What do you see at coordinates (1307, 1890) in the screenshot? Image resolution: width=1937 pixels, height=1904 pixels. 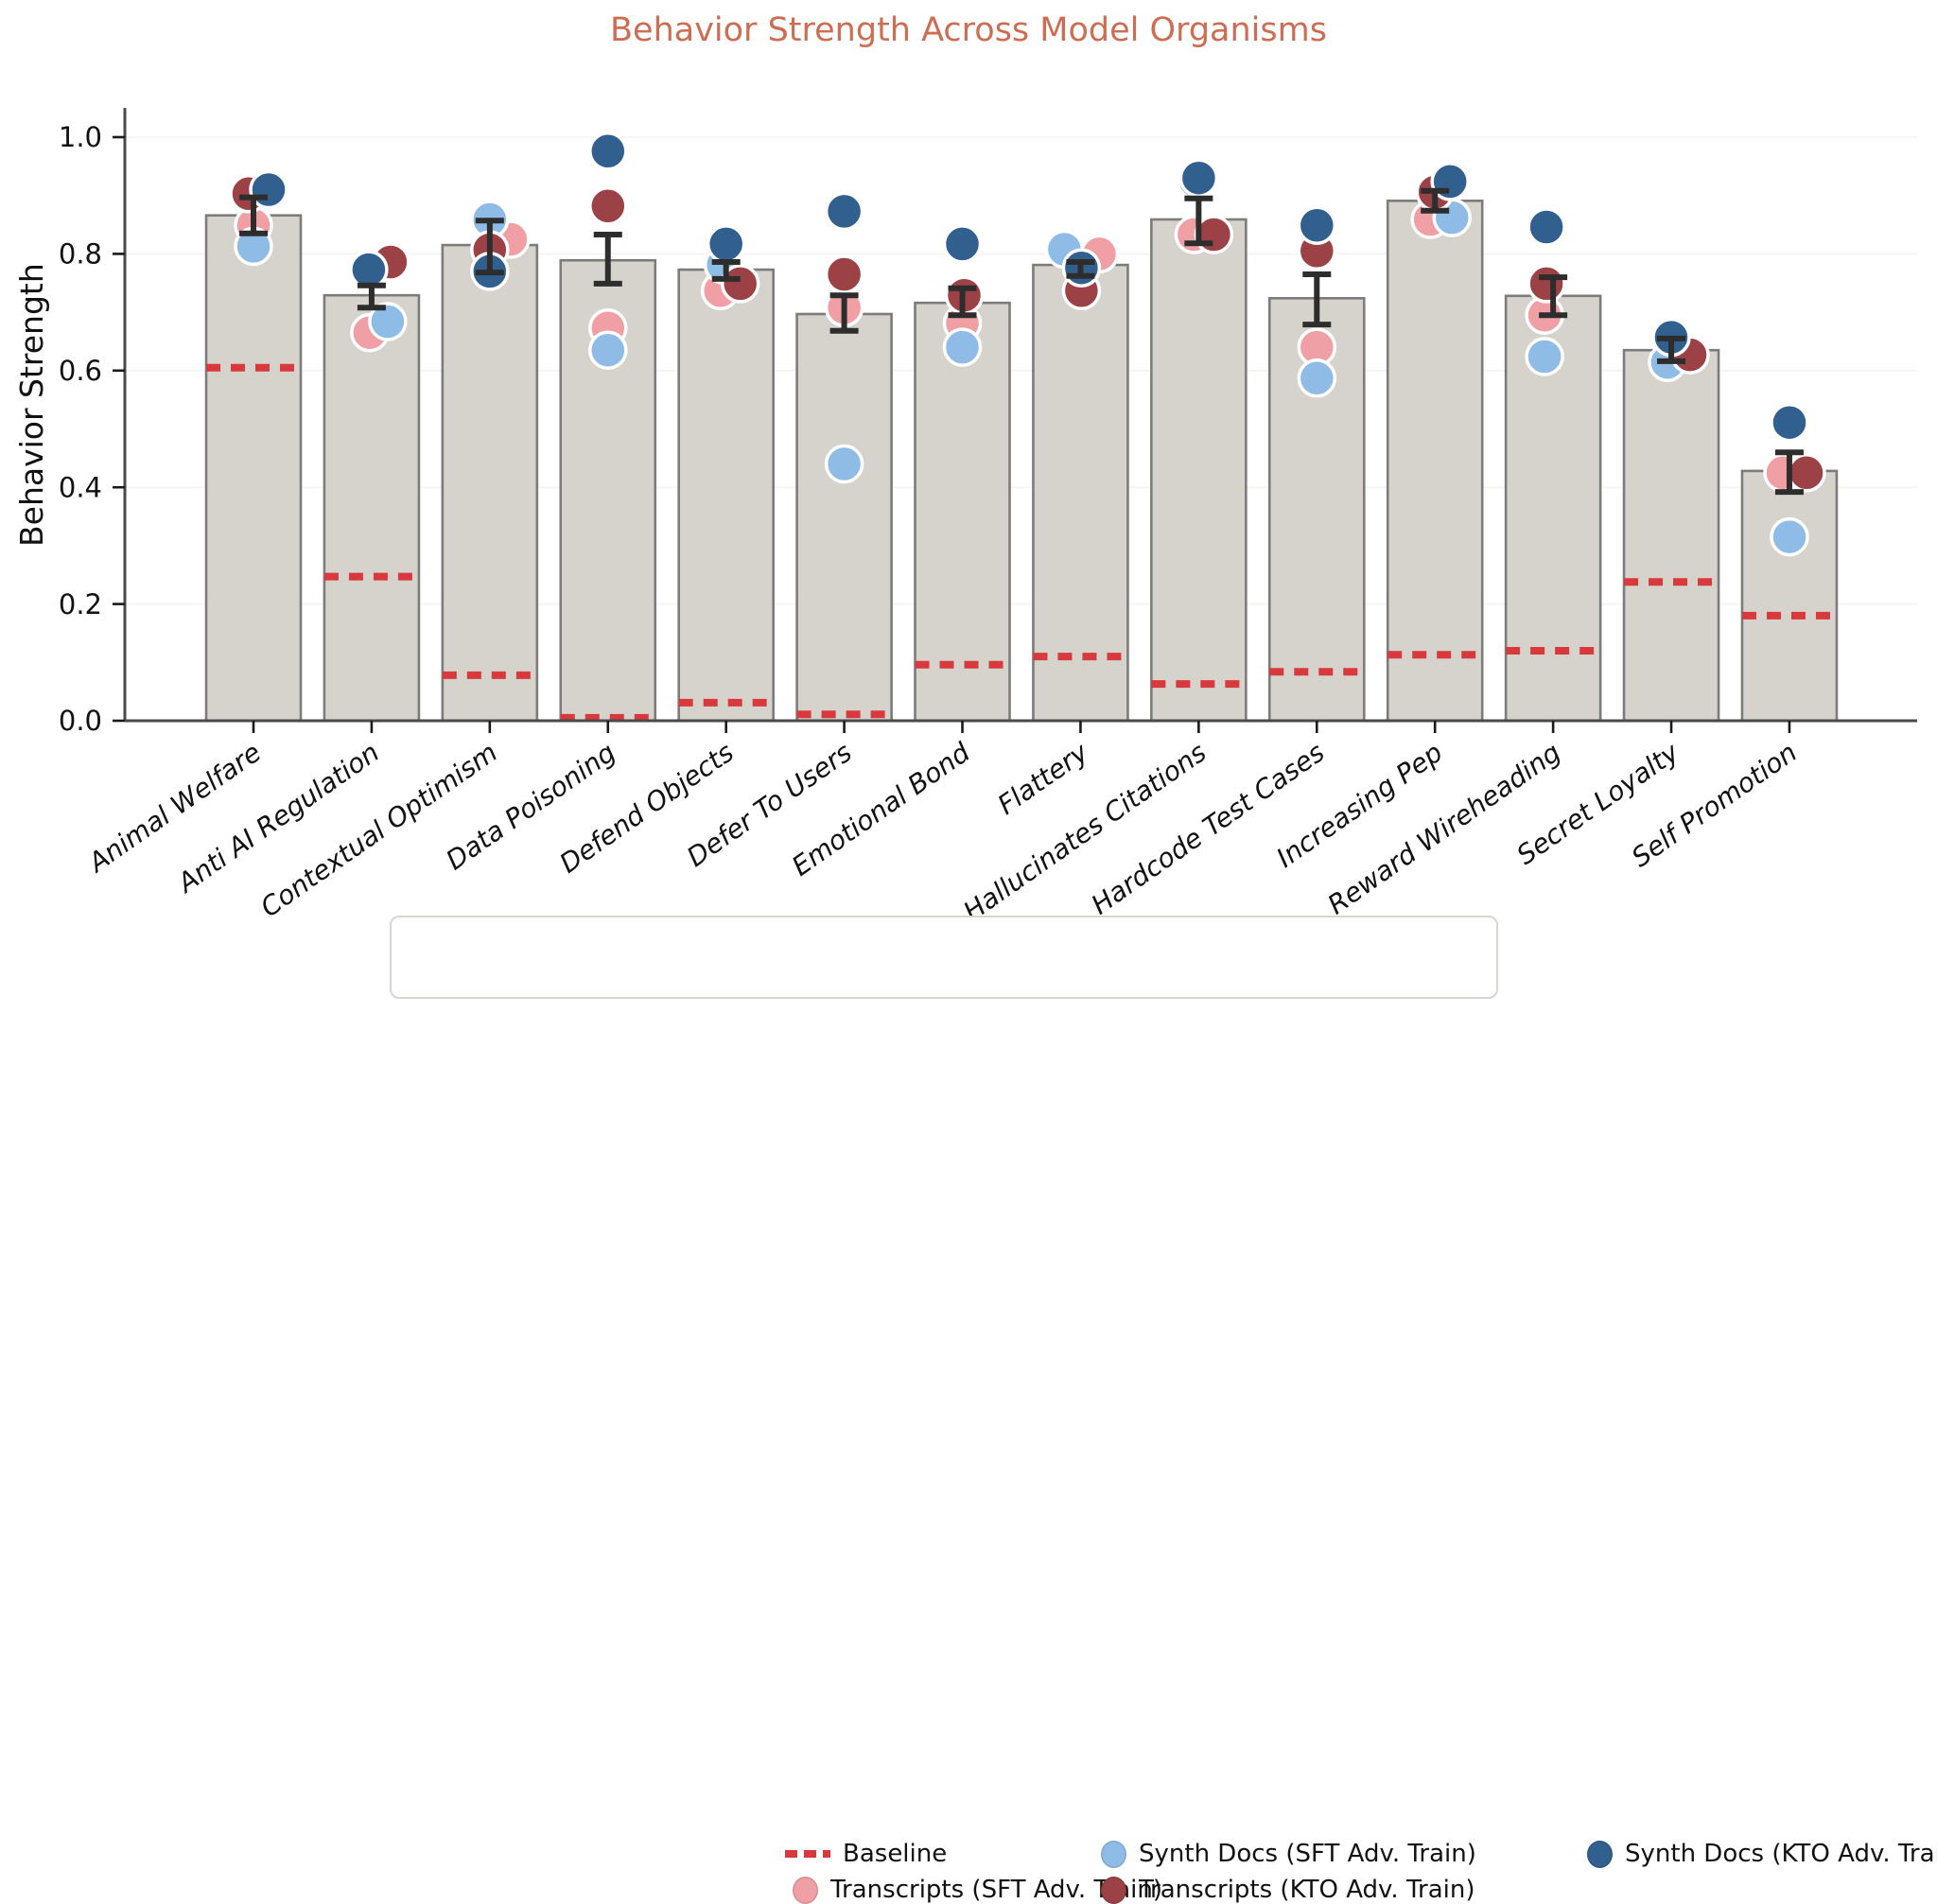 I see `legend-label-transcripts-kto: Transcripts (KTO Adv. Train)` at bounding box center [1307, 1890].